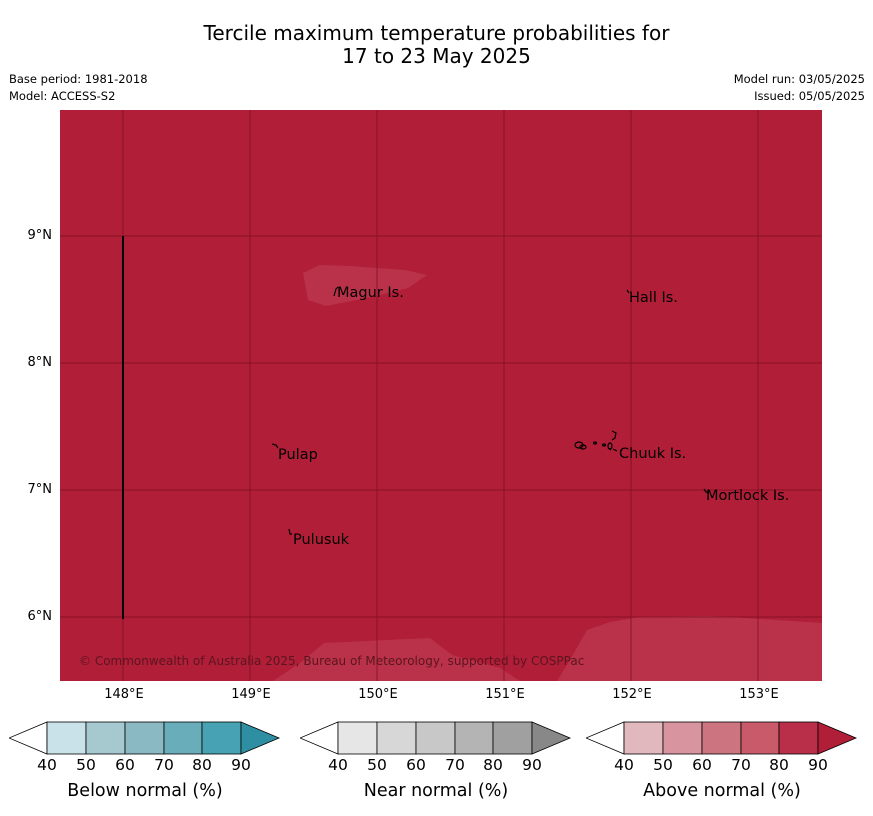 The width and height of the screenshot is (873, 816). Describe the element at coordinates (202, 765) in the screenshot. I see `tick-below-80: 80` at that location.